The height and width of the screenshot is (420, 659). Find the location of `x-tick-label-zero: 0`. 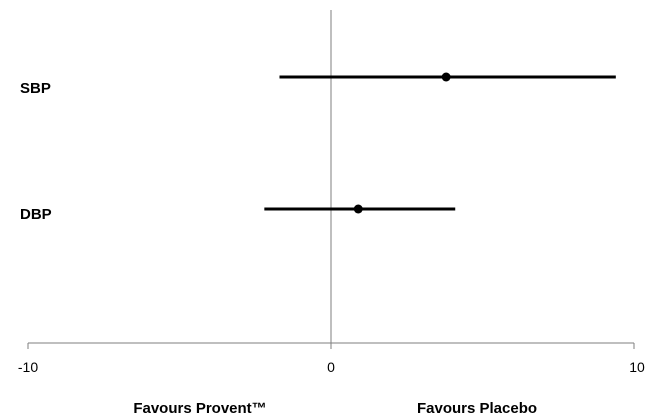

x-tick-label-zero: 0 is located at coordinates (331, 367).